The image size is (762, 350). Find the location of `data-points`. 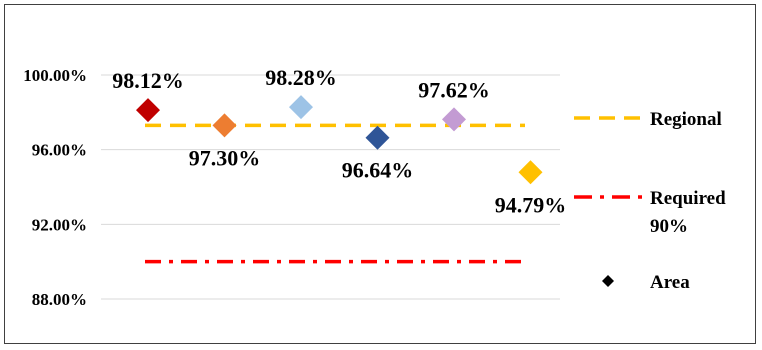

data-points is located at coordinates (339, 140).